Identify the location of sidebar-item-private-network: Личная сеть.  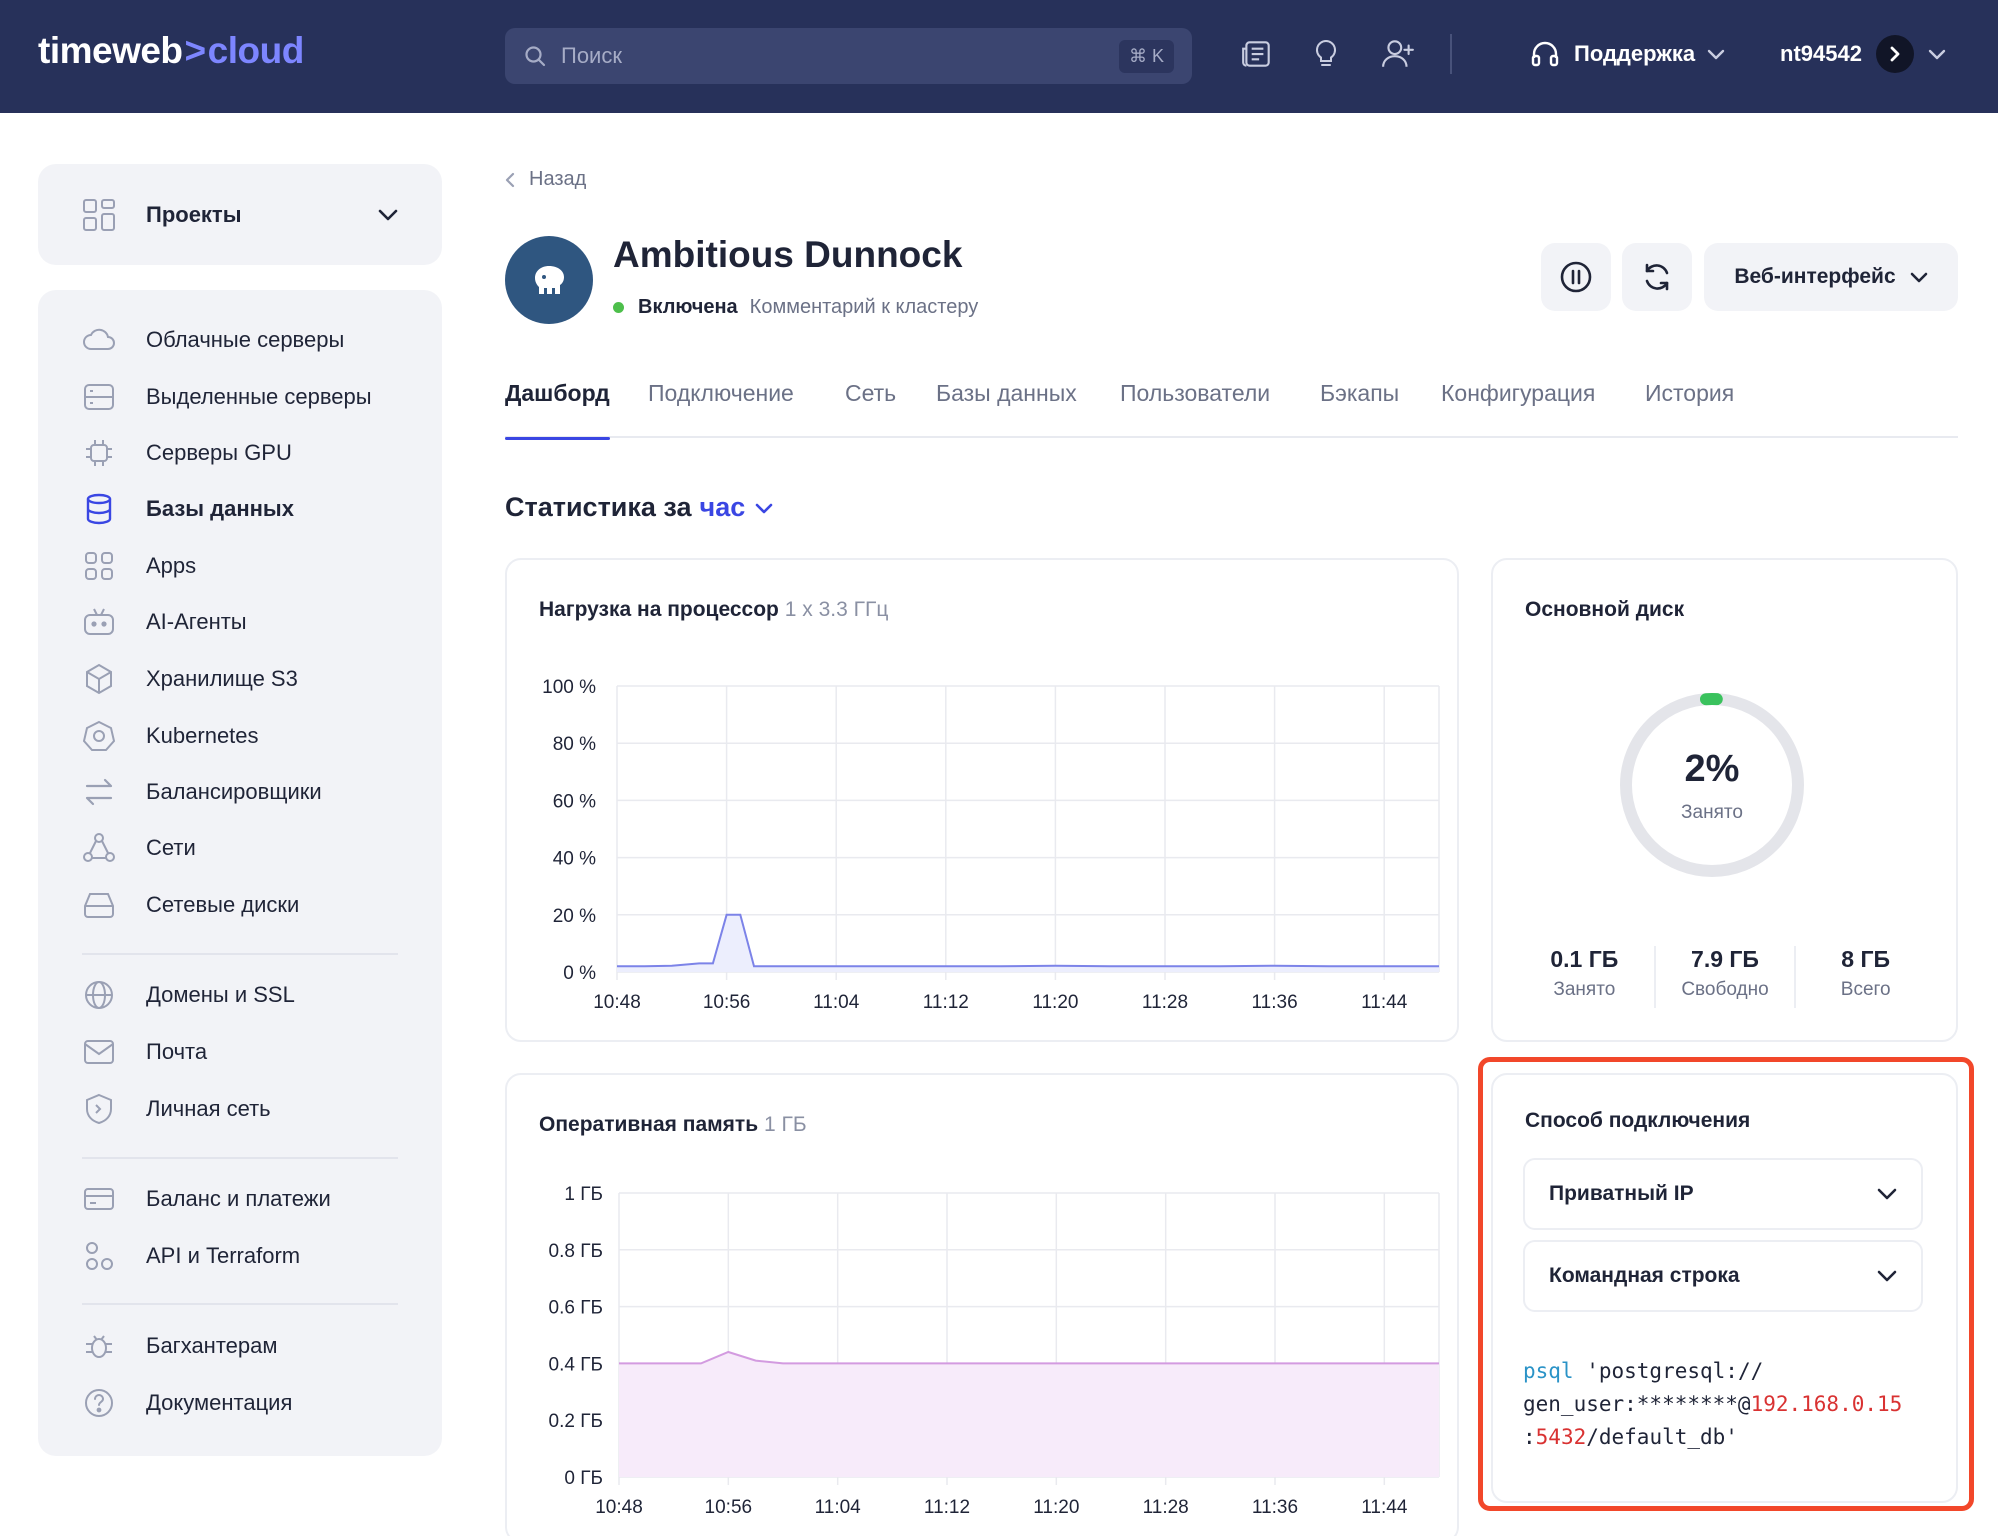
(247, 1109).